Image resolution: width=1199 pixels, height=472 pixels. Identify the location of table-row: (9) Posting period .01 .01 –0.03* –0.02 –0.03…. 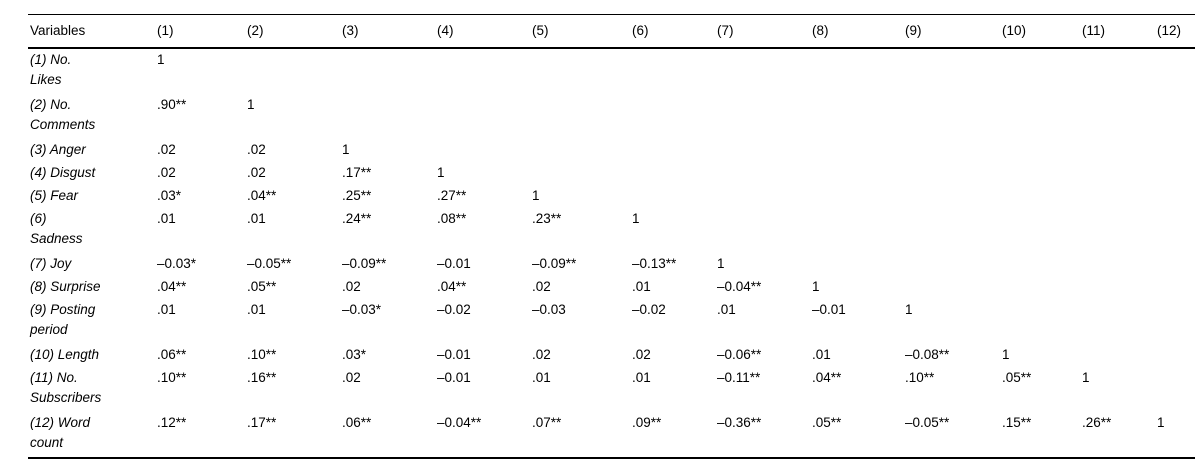
(611, 321).